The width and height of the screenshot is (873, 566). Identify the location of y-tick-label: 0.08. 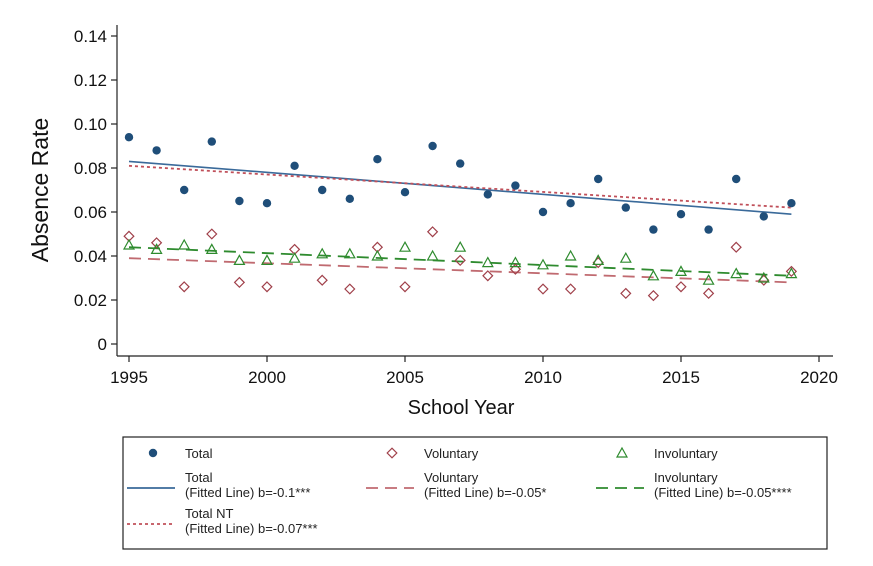
(90, 168).